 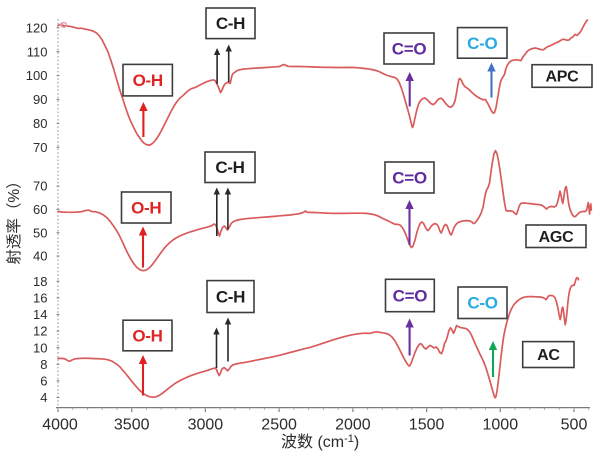 What do you see at coordinates (132, 425) in the screenshot?
I see `svg-text: 3500` at bounding box center [132, 425].